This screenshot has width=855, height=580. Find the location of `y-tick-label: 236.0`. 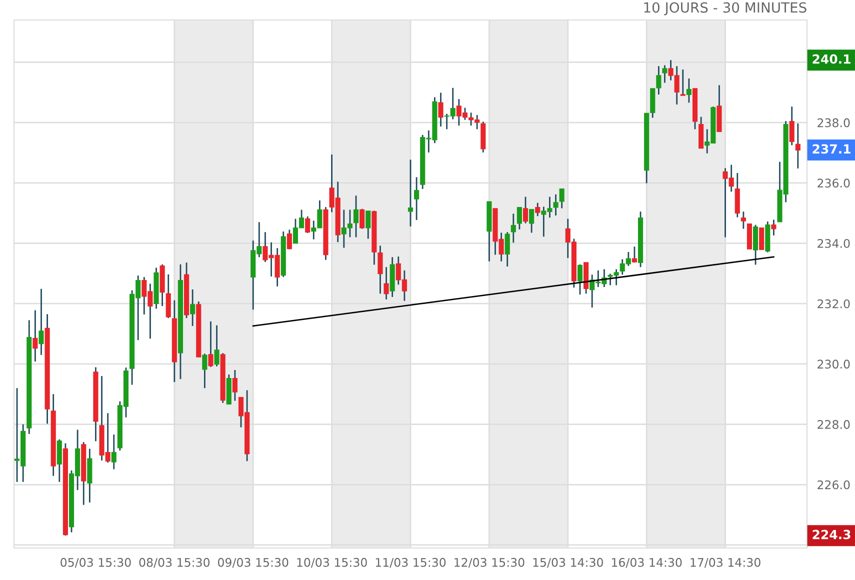

y-tick-label: 236.0 is located at coordinates (834, 183).